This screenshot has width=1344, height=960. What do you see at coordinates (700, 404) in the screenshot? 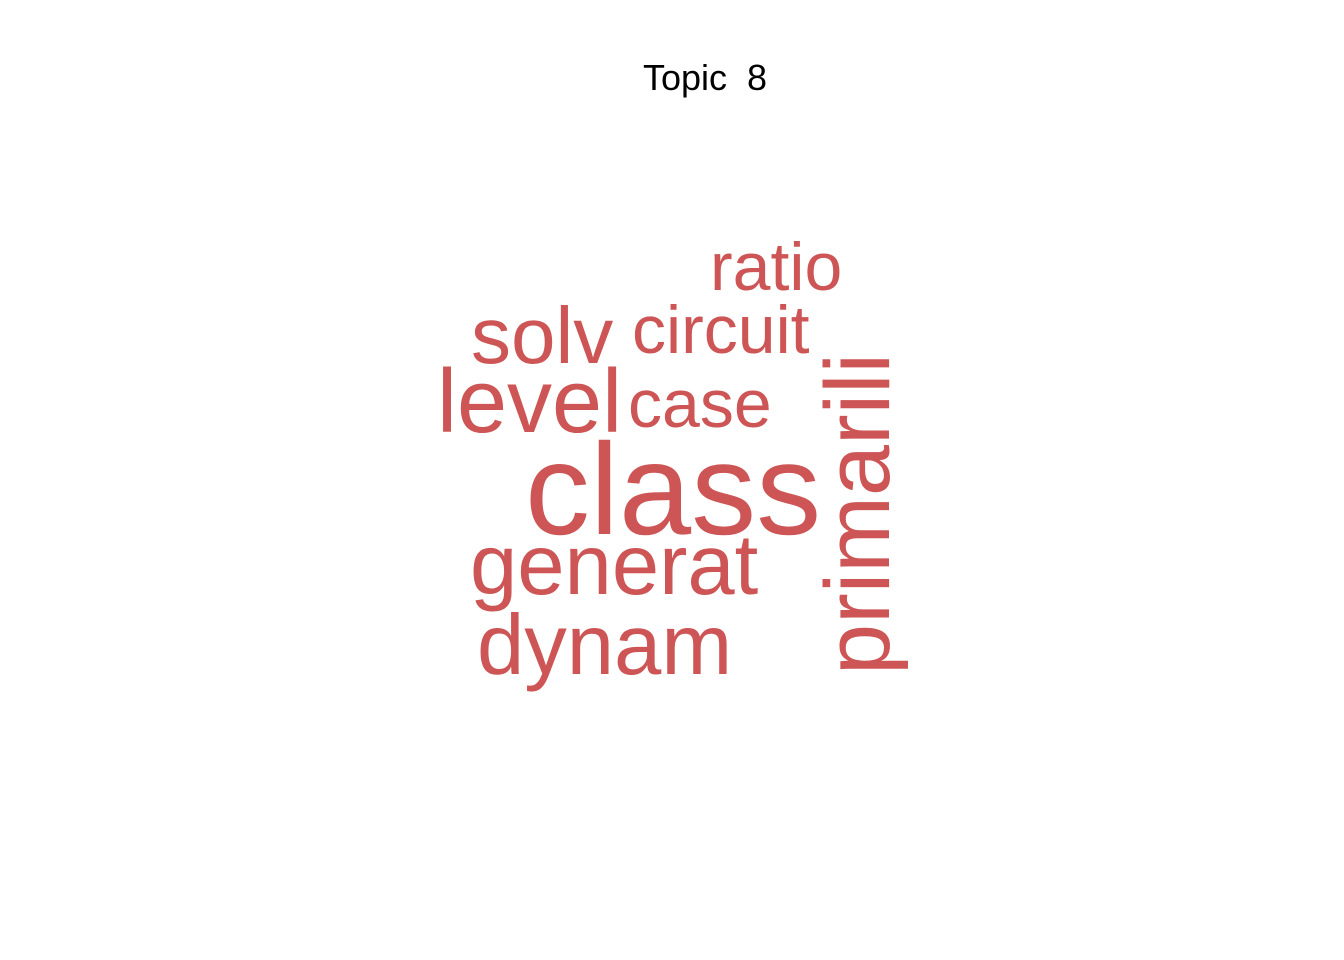
I see `word-case: case` at bounding box center [700, 404].